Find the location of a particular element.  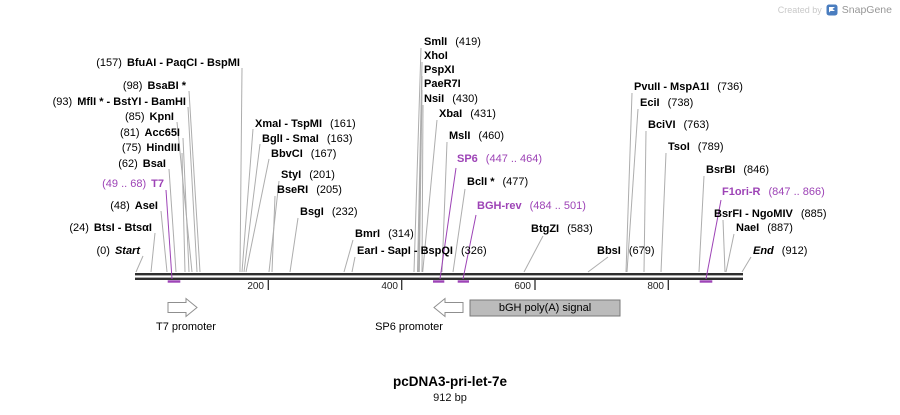

site-pos: (326) is located at coordinates (473, 251).